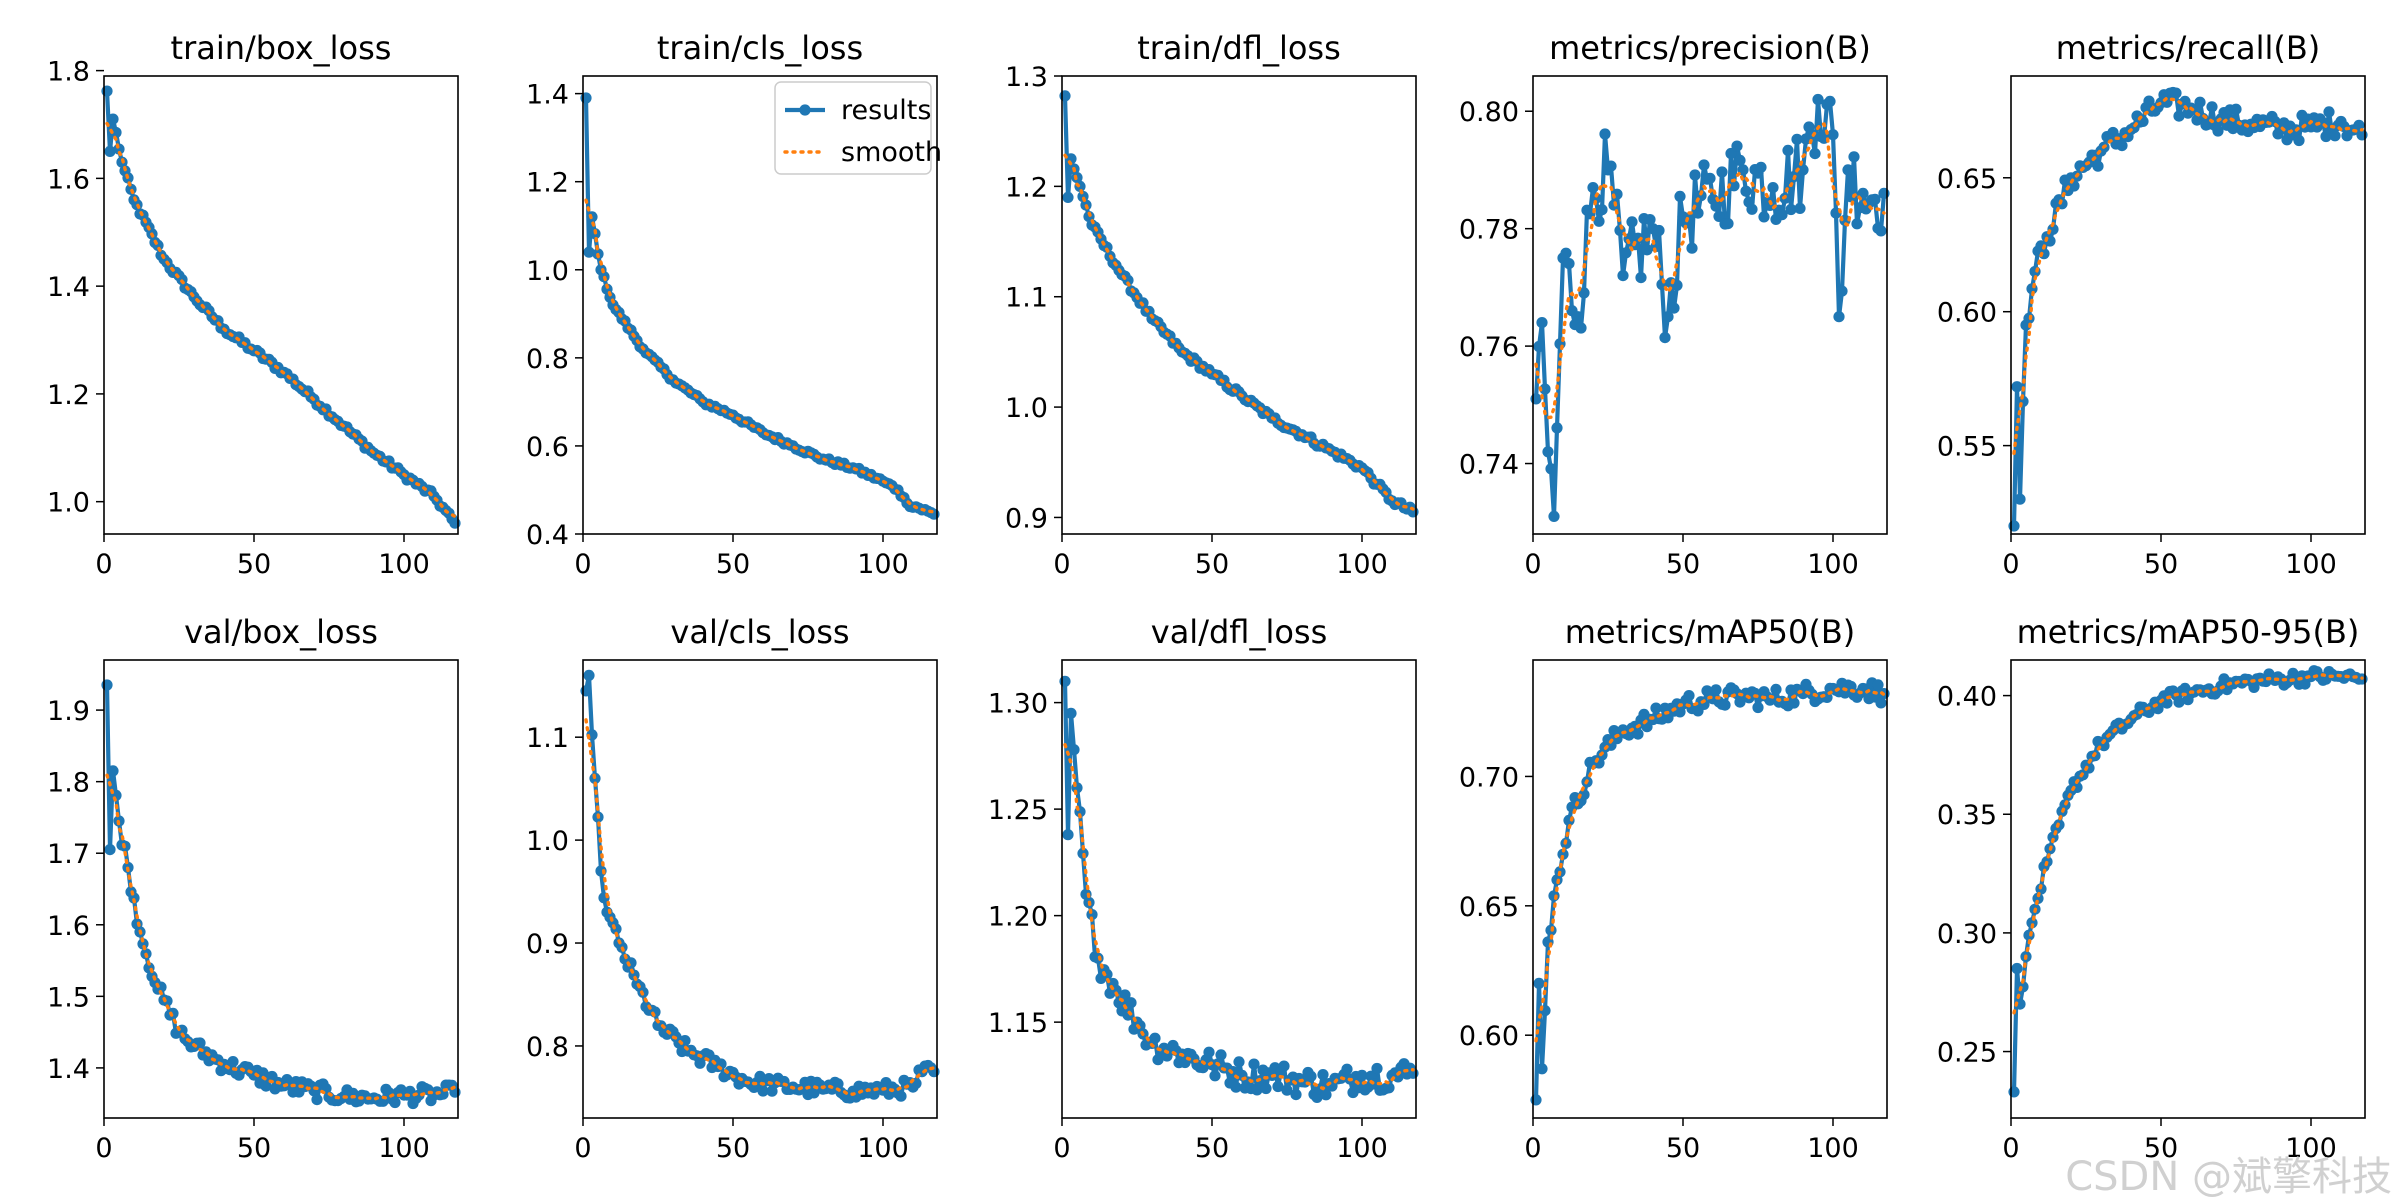 This screenshot has width=2400, height=1200. I want to click on legend: results smooth, so click(858, 128).